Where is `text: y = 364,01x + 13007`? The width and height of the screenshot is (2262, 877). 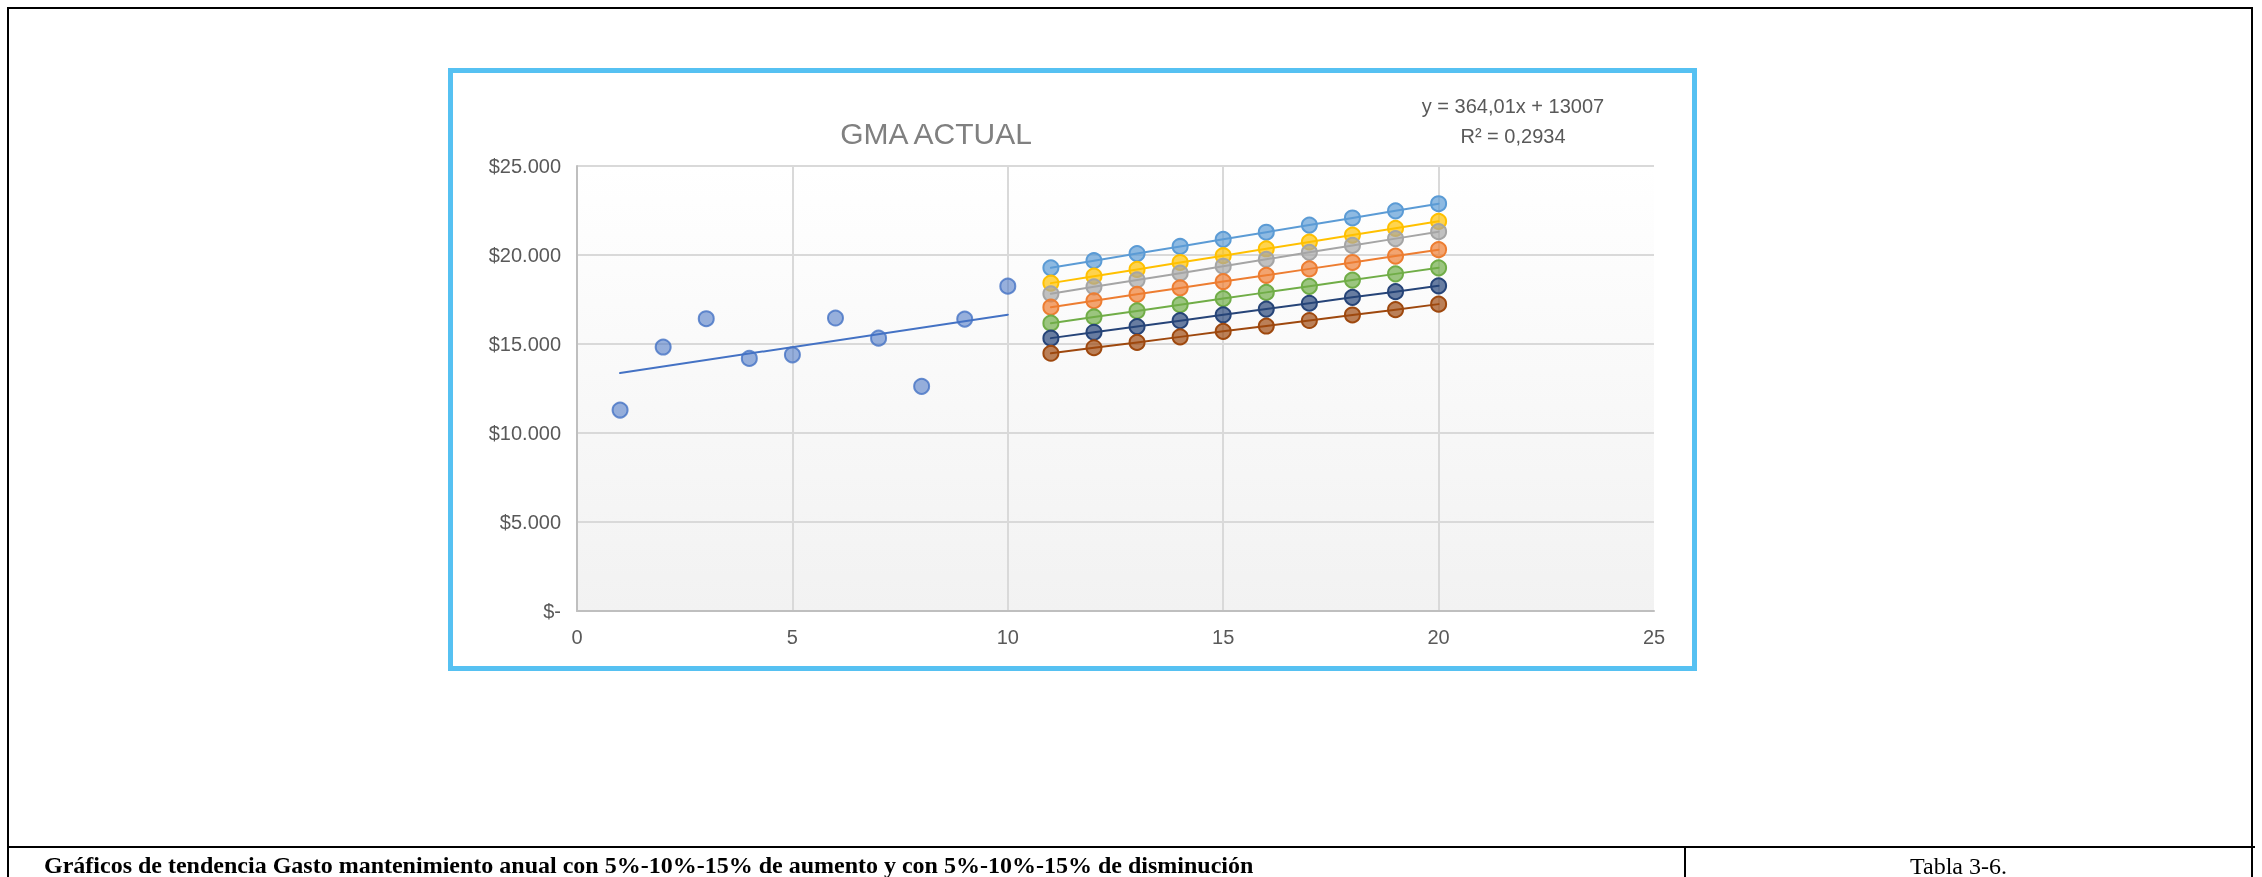
text: y = 364,01x + 13007 is located at coordinates (1513, 106).